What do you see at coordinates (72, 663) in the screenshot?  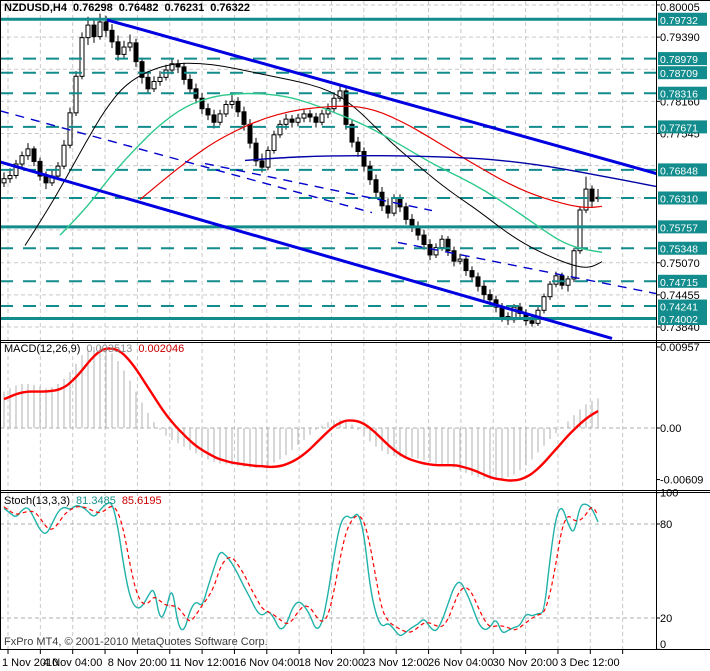 I see `date-label: 4 Nov 04:00` at bounding box center [72, 663].